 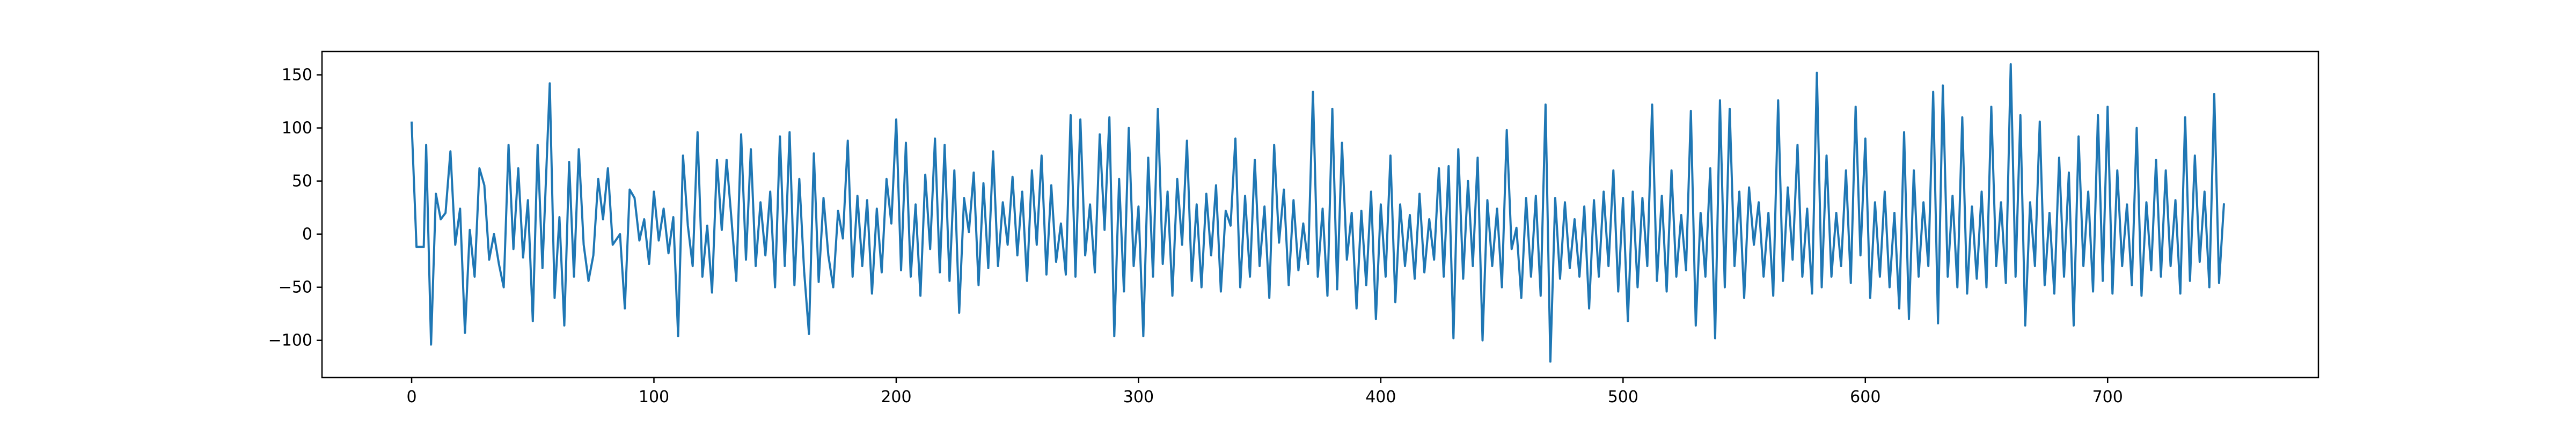 I want to click on y-tick-label: 100, so click(x=297, y=128).